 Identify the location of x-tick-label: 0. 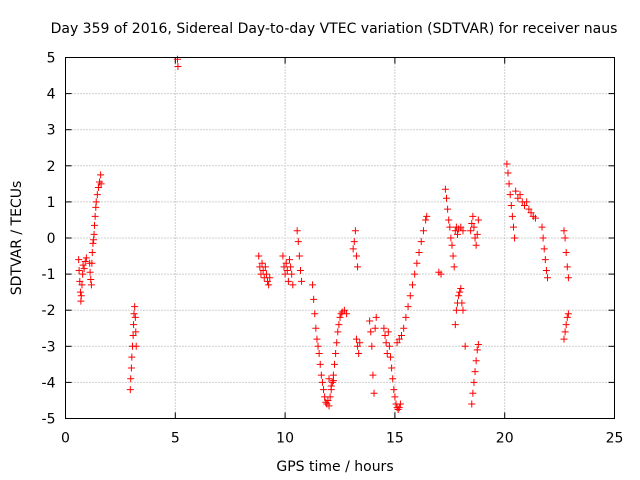
(65, 439).